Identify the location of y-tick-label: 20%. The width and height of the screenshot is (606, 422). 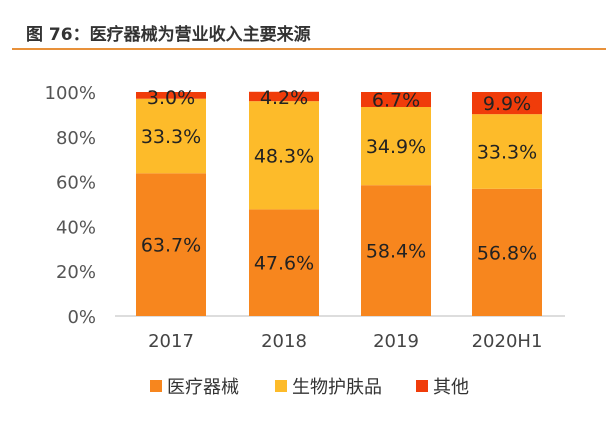
(76, 272).